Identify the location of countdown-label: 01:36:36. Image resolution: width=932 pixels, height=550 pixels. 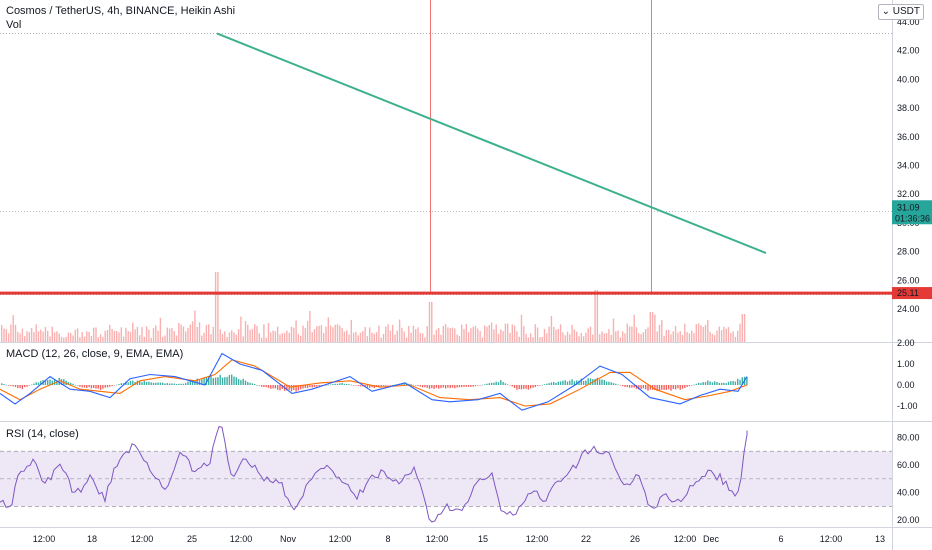
(912, 218).